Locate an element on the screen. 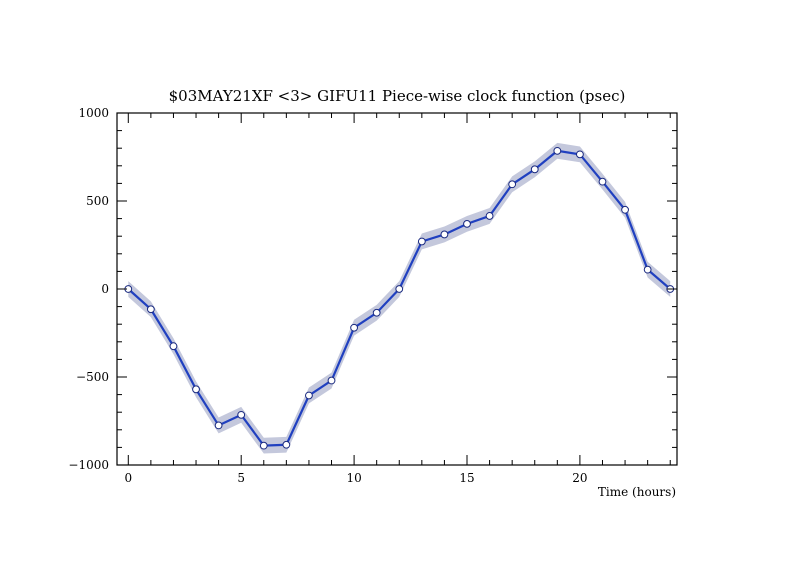 This screenshot has height=577, width=794. y-tick-label: 1000 is located at coordinates (93, 113).